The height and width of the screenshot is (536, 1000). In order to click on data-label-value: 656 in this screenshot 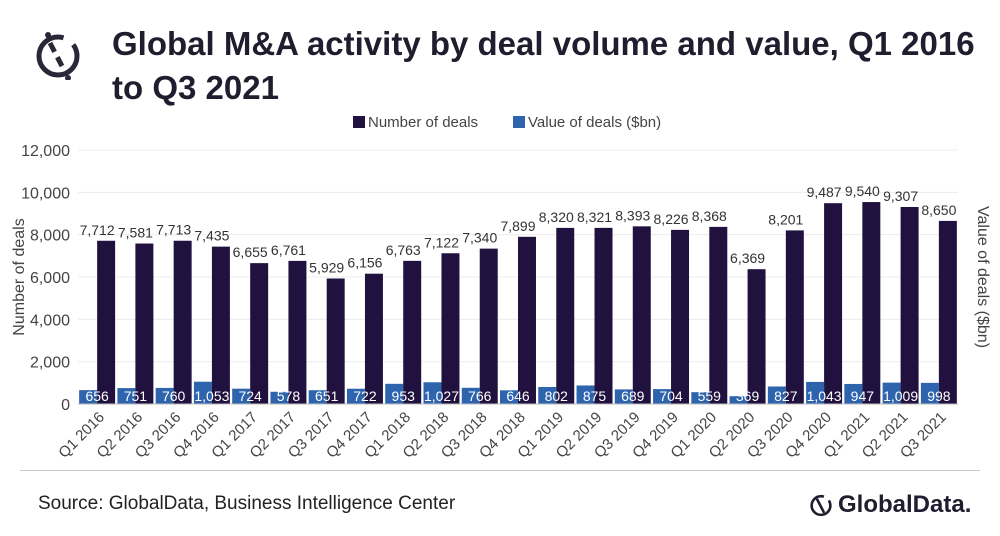, I will do `click(97, 396)`.